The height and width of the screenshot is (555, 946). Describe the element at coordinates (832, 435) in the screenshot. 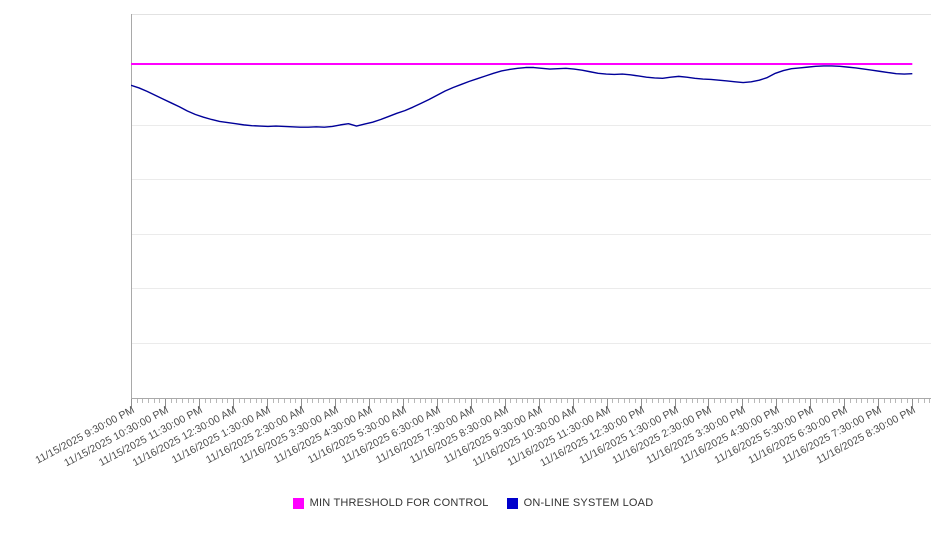

I see `x-axis-tick-label: 11/16/2025 7:30:00 PM` at that location.